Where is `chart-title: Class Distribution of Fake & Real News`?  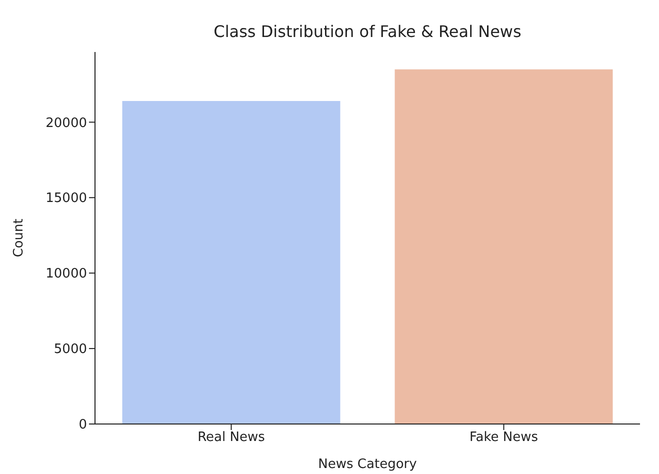
chart-title: Class Distribution of Fake & Real News is located at coordinates (367, 31).